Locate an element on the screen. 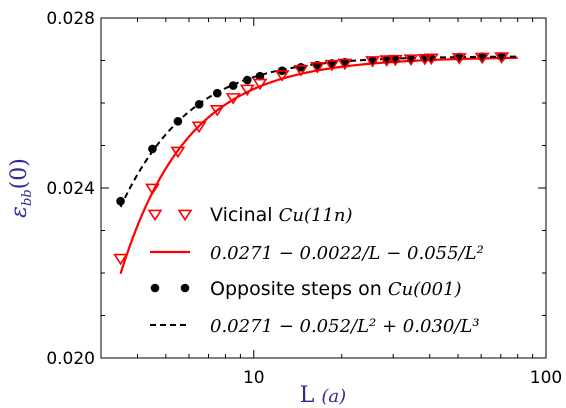 This screenshot has height=408, width=566. legend-label: 0.0271 − 0.052/L² + 0.030/L³ is located at coordinates (345, 326).